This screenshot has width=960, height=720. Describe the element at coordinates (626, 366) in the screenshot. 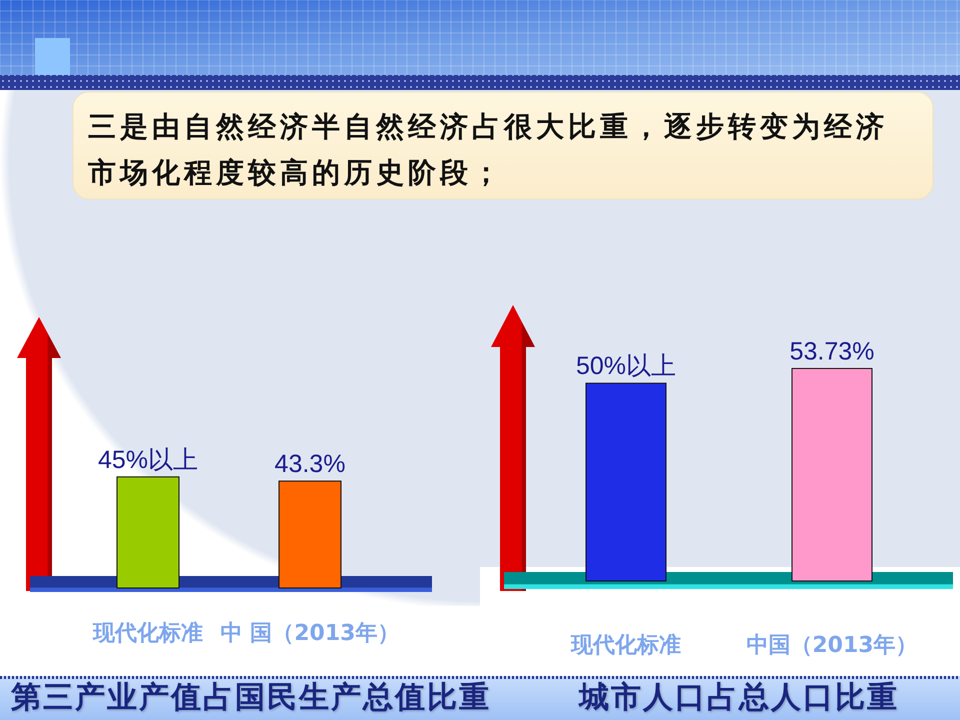

I see `data-label: 50%以上` at that location.